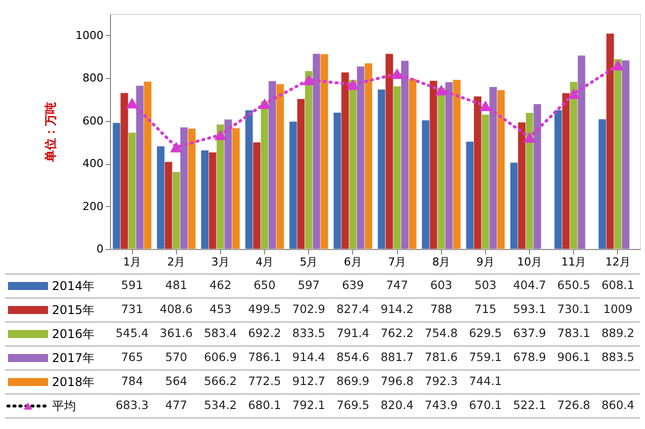 The height and width of the screenshot is (429, 645). What do you see at coordinates (73, 382) in the screenshot?
I see `legend-label: 2018年` at bounding box center [73, 382].